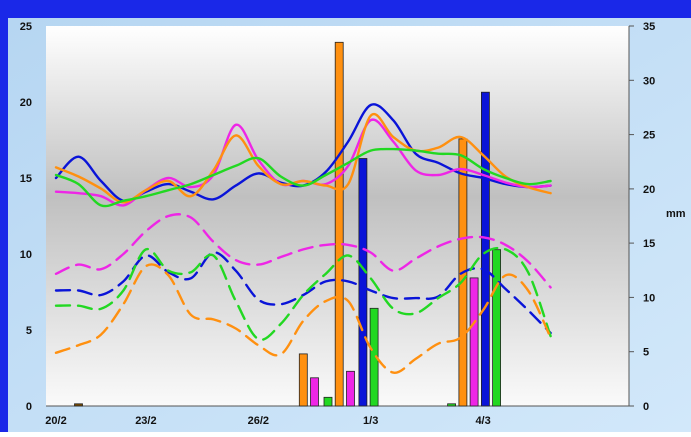 The width and height of the screenshot is (691, 437). What do you see at coordinates (646, 407) in the screenshot?
I see `right-tick-label: 0` at bounding box center [646, 407].